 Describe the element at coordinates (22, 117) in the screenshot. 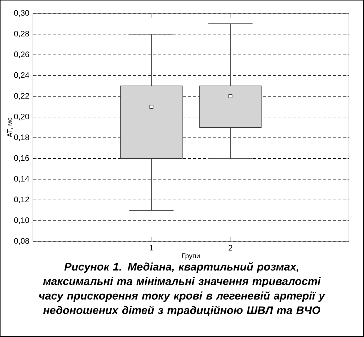

I see `y-tick-label: 0,20` at that location.